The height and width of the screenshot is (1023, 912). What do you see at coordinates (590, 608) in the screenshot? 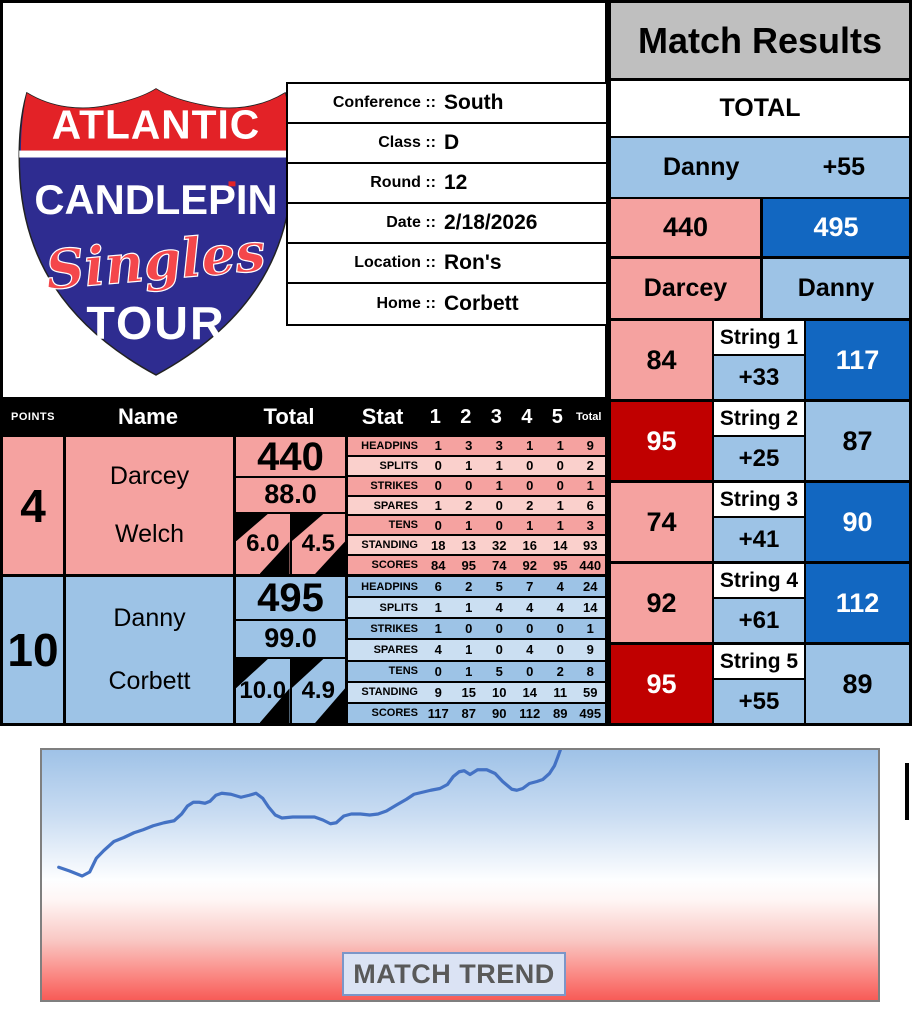
I see `stat-row-total: 14` at bounding box center [590, 608].